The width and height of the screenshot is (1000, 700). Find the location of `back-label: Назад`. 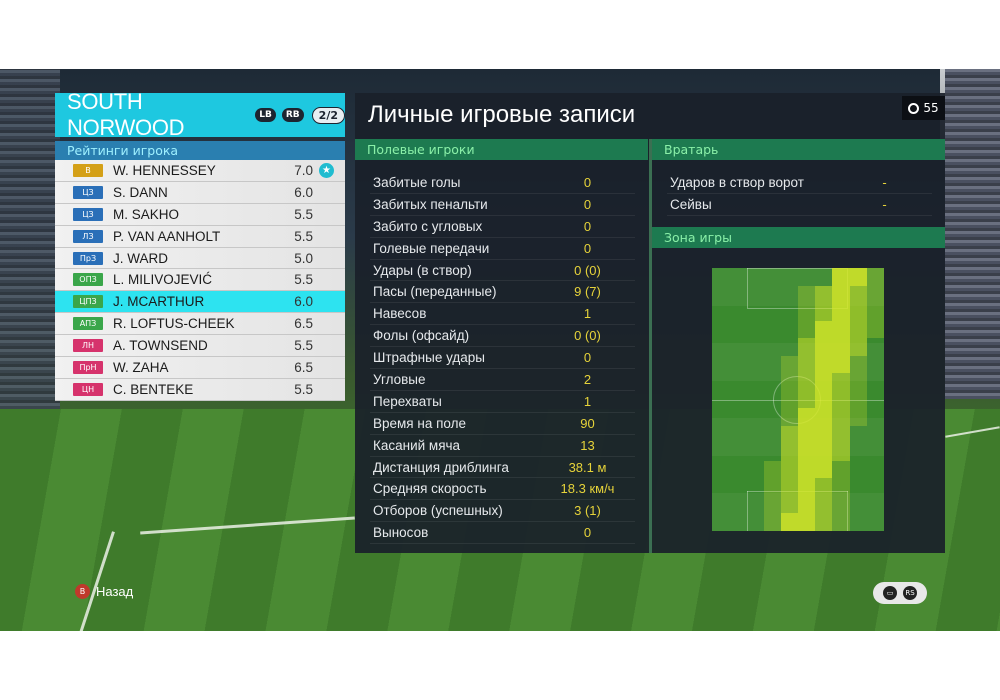

back-label: Назад is located at coordinates (115, 591).